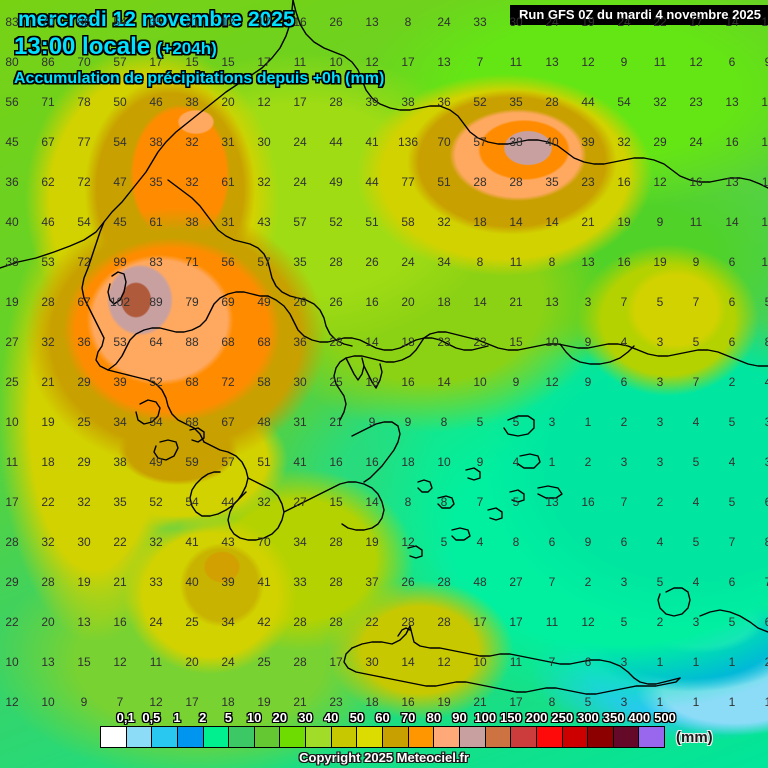  I want to click on forecast-time: 13:00 locale (+204h), so click(115, 47).